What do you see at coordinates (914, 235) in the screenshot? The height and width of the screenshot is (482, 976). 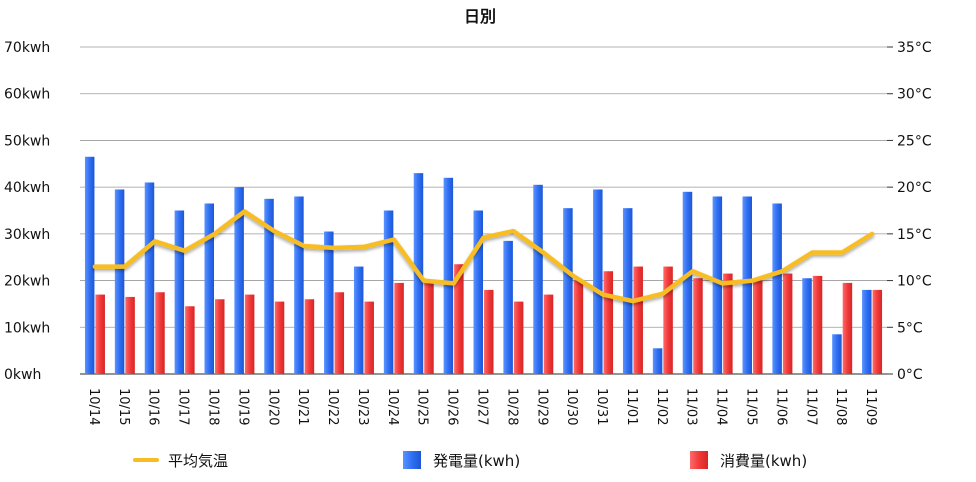 I see `right-tick-label: 15°C` at bounding box center [914, 235].